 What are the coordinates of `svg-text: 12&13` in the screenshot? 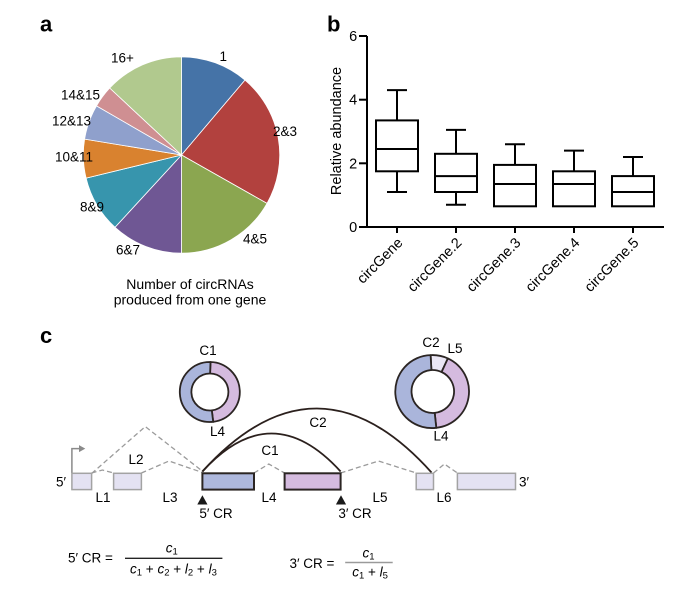 It's located at (71, 121).